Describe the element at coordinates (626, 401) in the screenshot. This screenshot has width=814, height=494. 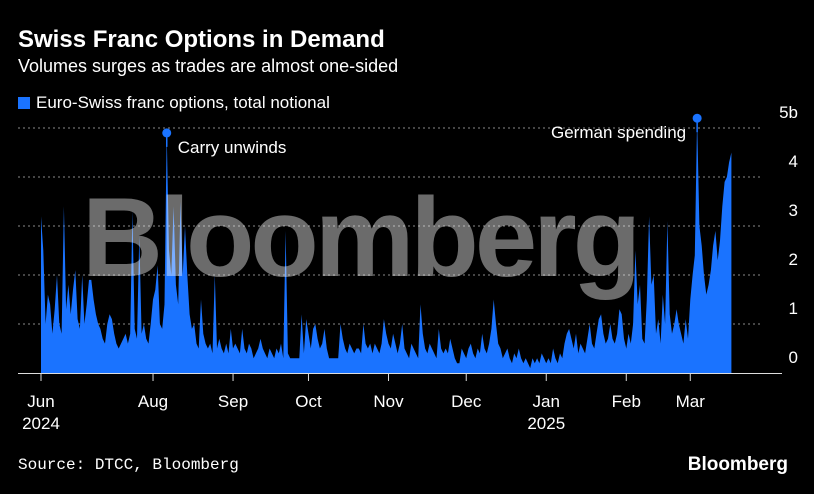
I see `x-tick-label: Feb` at that location.